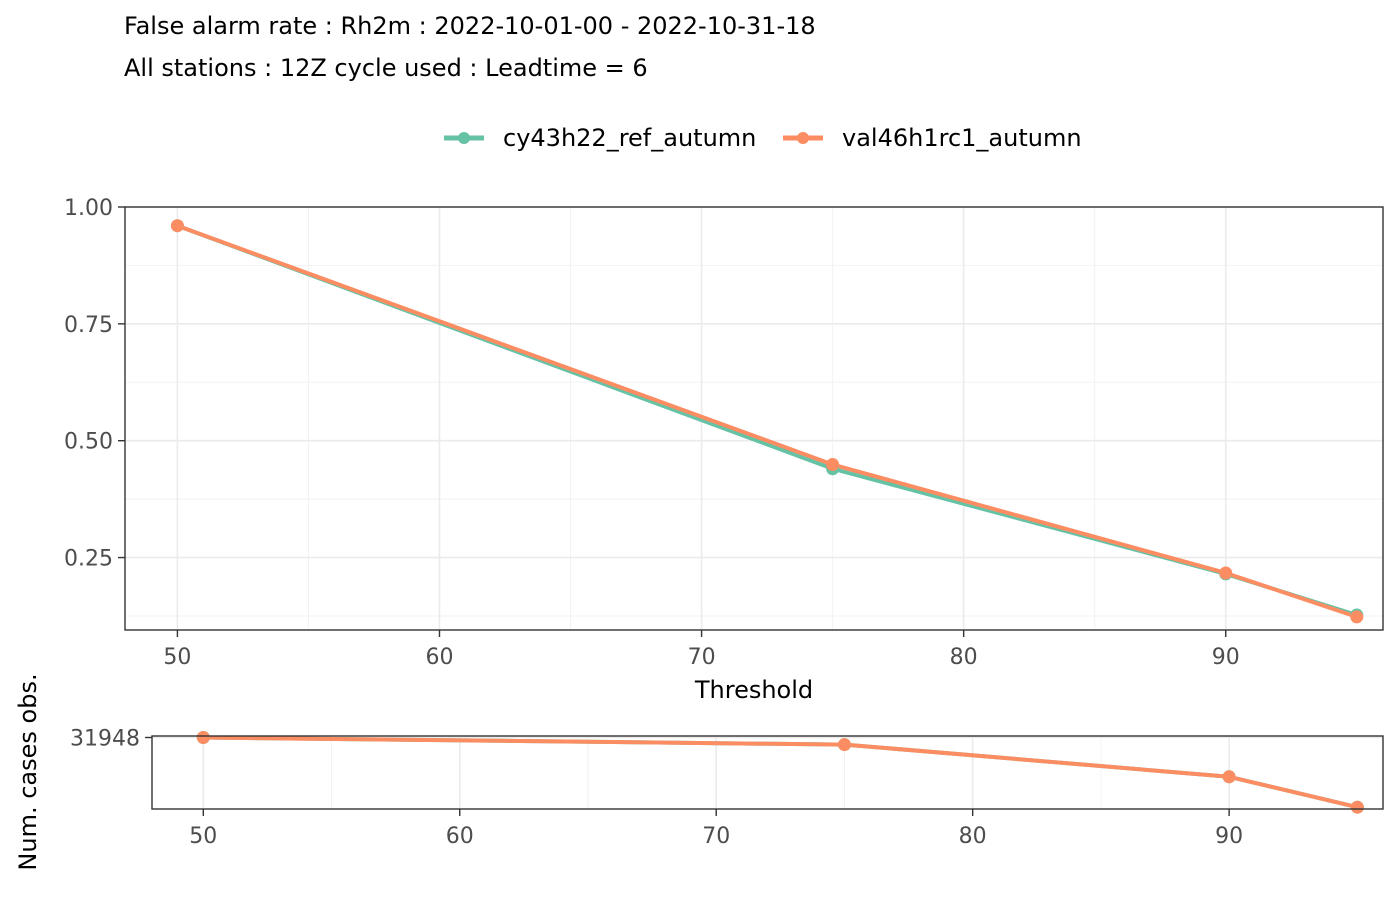  I want to click on cases-y-axis-title: Num. cases obs., so click(28, 771).